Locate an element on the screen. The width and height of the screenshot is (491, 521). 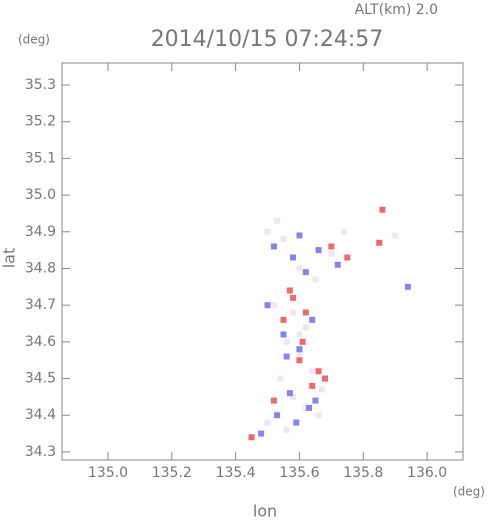
y-tick-label: 34.7 is located at coordinates (40, 305).